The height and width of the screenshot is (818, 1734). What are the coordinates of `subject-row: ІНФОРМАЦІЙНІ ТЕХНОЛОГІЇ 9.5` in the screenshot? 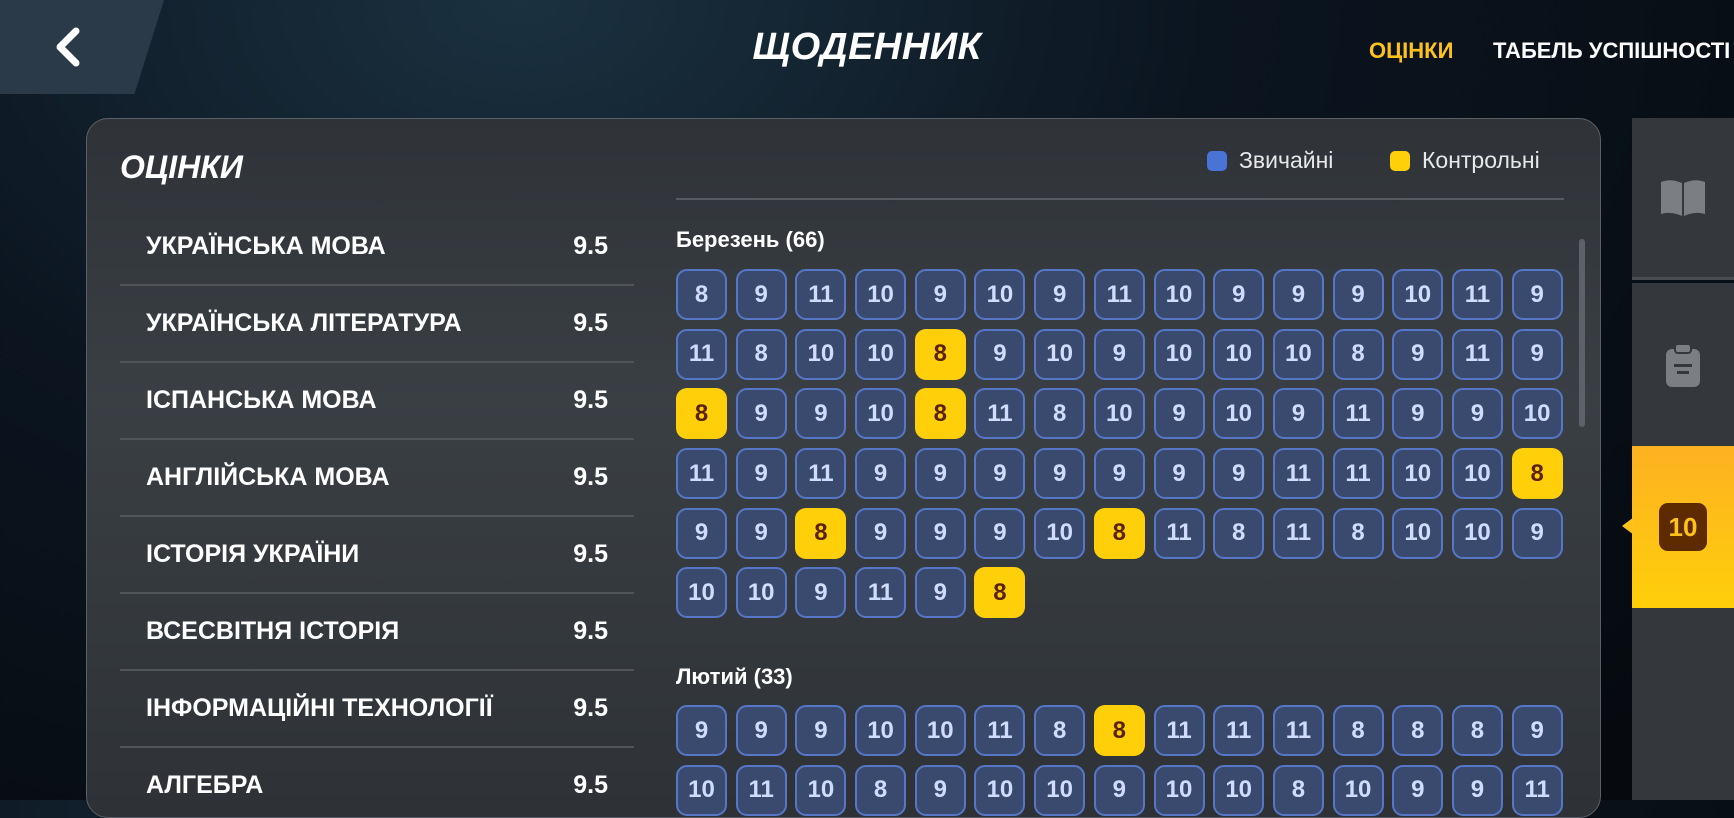 It's located at (377, 709).